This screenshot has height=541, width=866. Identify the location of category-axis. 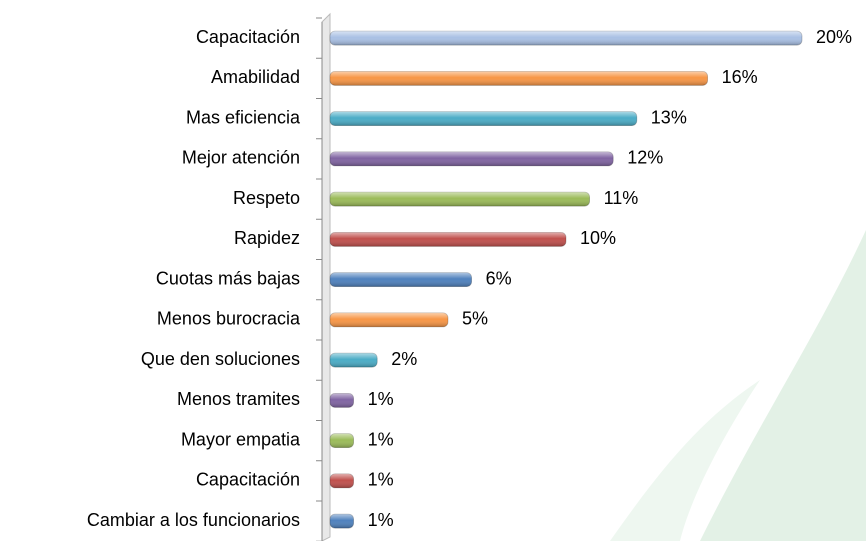
(323, 276).